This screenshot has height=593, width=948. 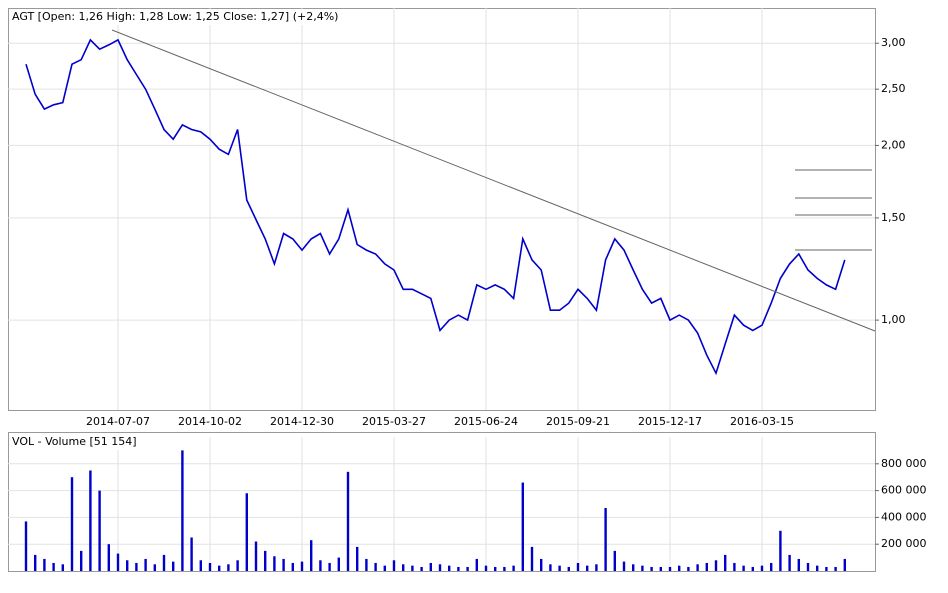 I want to click on x-tick-label: 2015-06-24, so click(x=486, y=421).